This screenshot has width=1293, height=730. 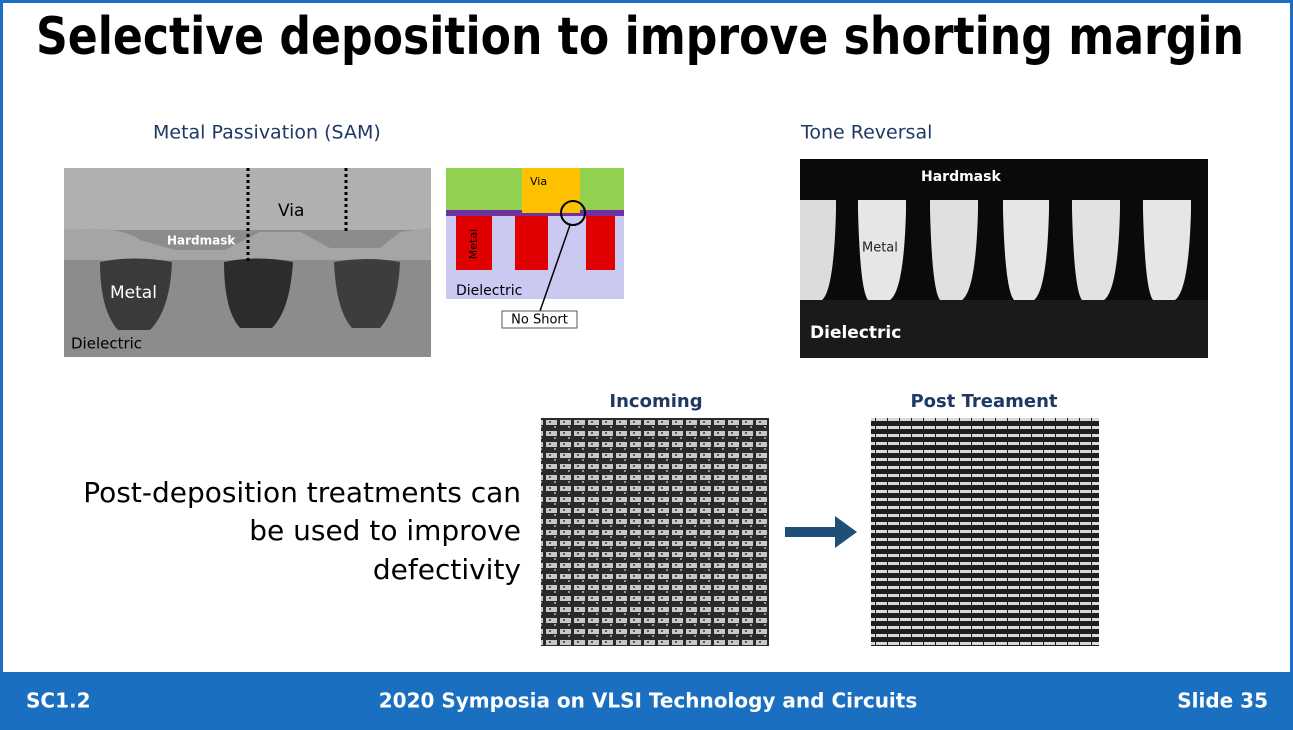 I want to click on footer-bar, so click(x=646, y=701).